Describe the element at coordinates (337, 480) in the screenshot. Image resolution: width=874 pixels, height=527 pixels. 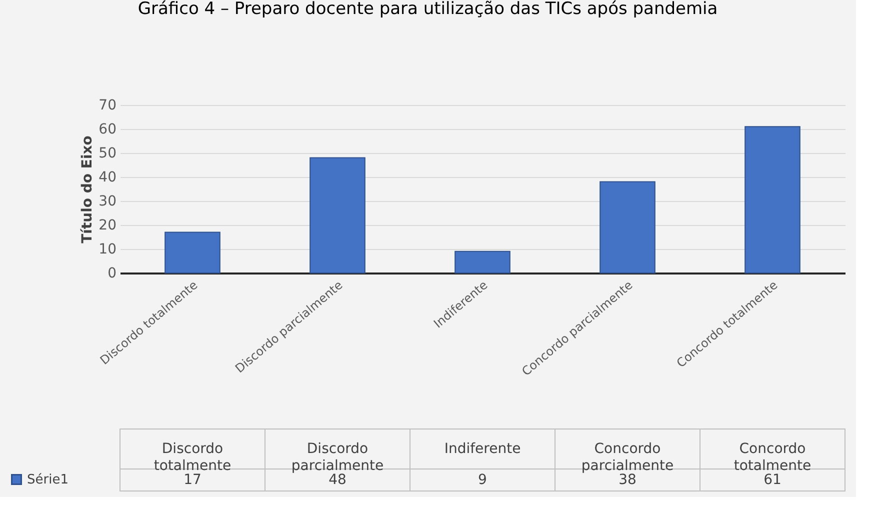
I see `data-label: 48` at that location.